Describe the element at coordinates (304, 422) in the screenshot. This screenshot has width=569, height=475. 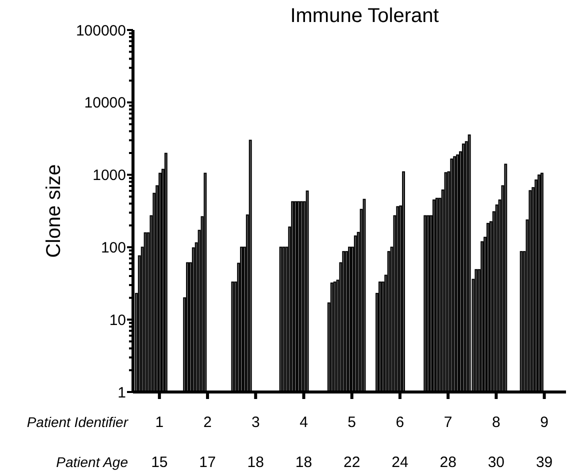
I see `x-tick-label: 4` at that location.